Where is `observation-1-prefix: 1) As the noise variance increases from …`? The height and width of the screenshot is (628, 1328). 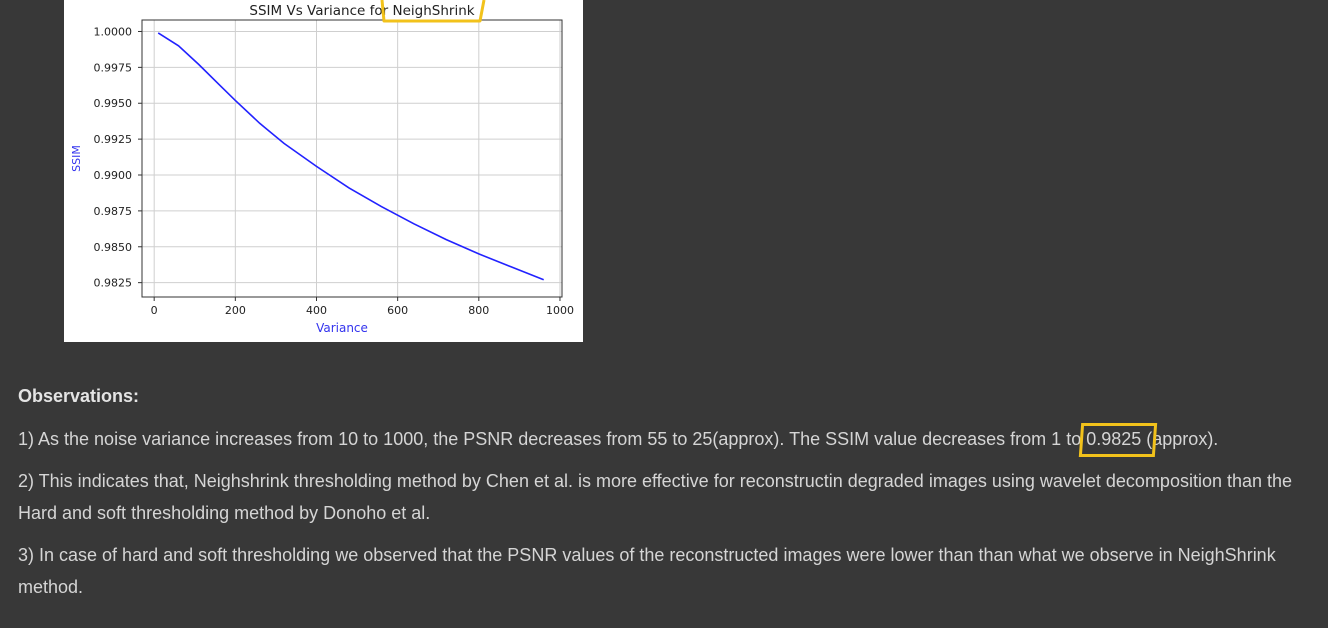
observation-1-prefix: 1) As the noise variance increases from … is located at coordinates (552, 439).